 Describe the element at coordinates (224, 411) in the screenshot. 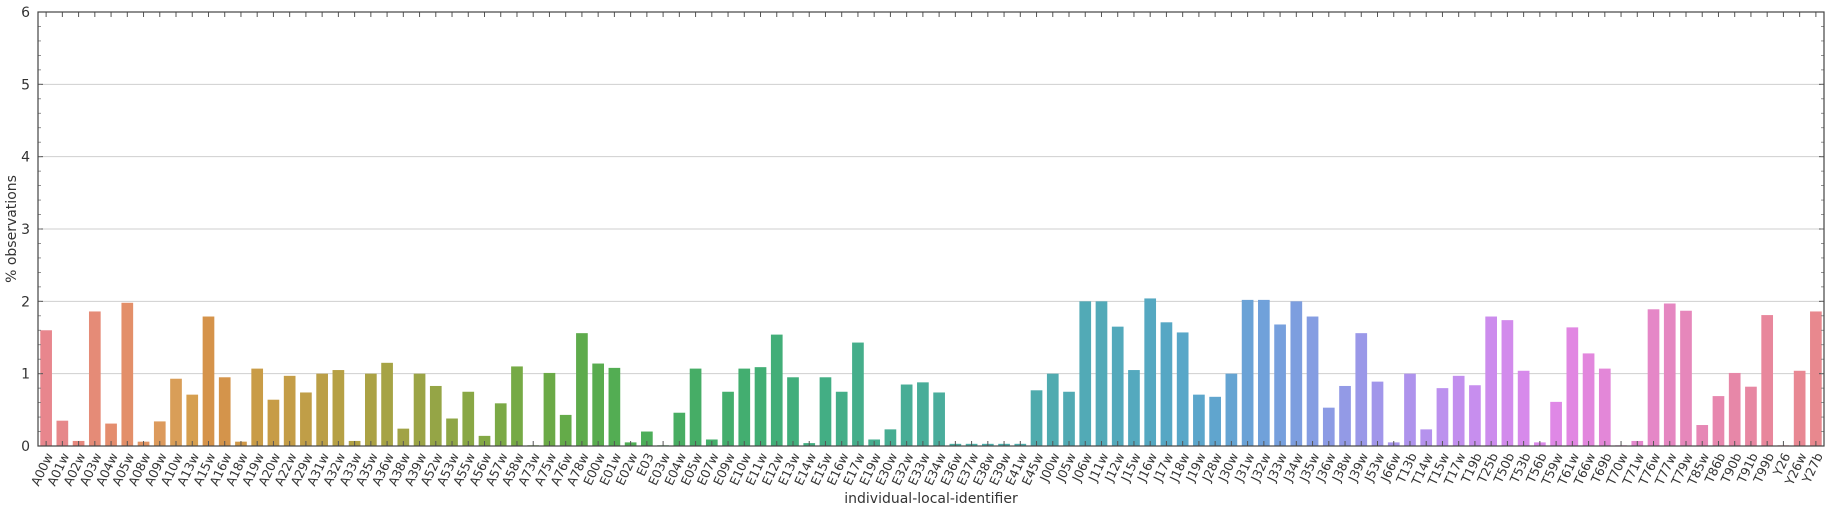

I see `bar-A16w` at that location.